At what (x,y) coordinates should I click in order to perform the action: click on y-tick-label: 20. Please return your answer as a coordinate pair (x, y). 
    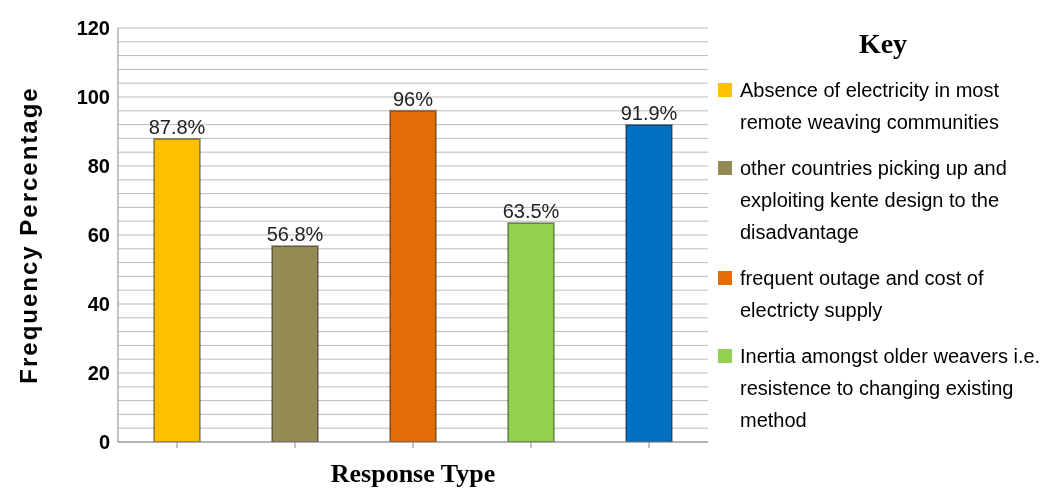
    Looking at the image, I should click on (98, 373).